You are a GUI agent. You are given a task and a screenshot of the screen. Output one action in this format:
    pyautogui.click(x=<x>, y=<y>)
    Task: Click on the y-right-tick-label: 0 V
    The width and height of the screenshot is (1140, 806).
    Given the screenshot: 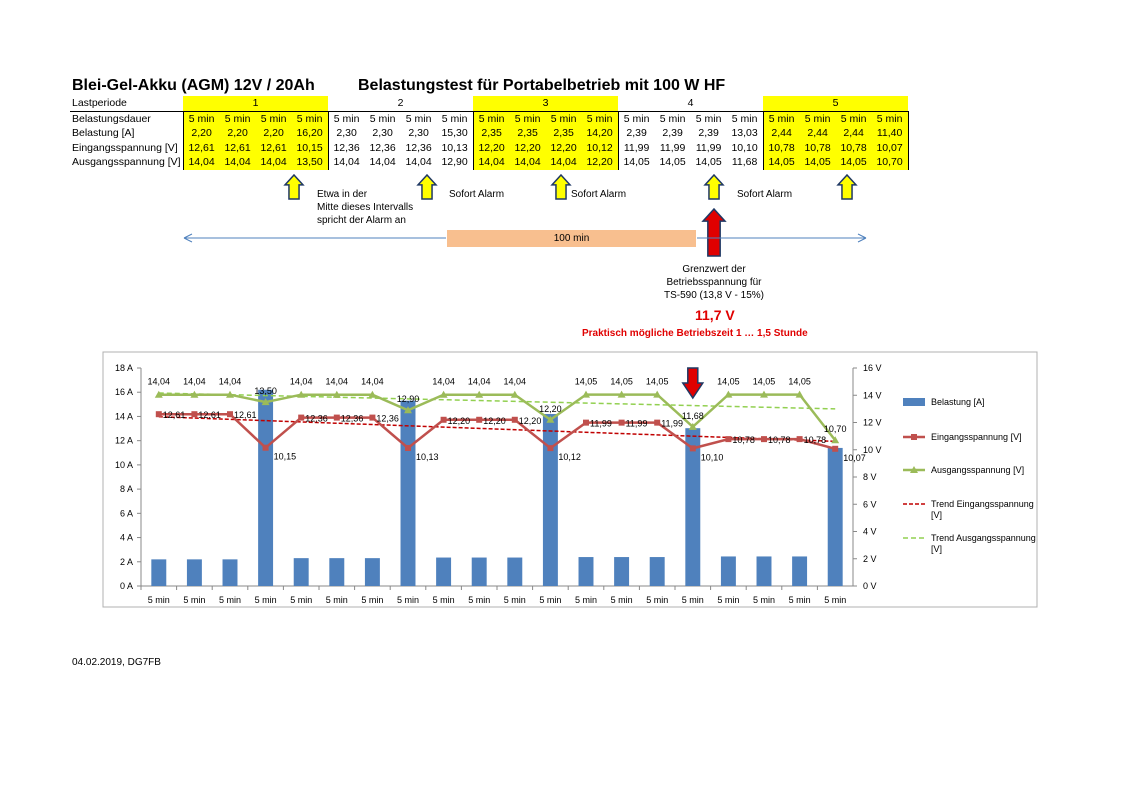 What is the action you would take?
    pyautogui.click(x=870, y=586)
    